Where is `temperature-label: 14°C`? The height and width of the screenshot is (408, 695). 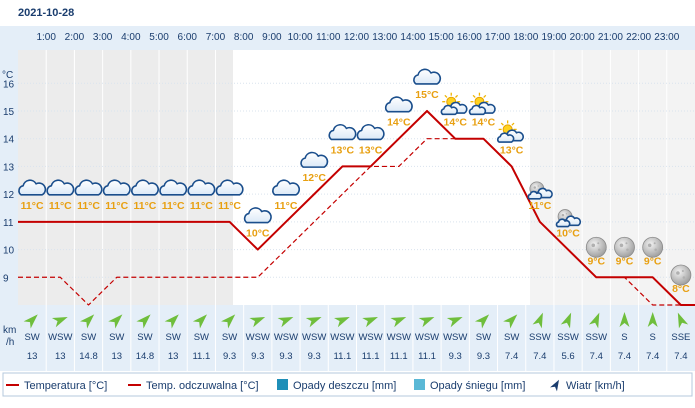 temperature-label: 14°C is located at coordinates (455, 123).